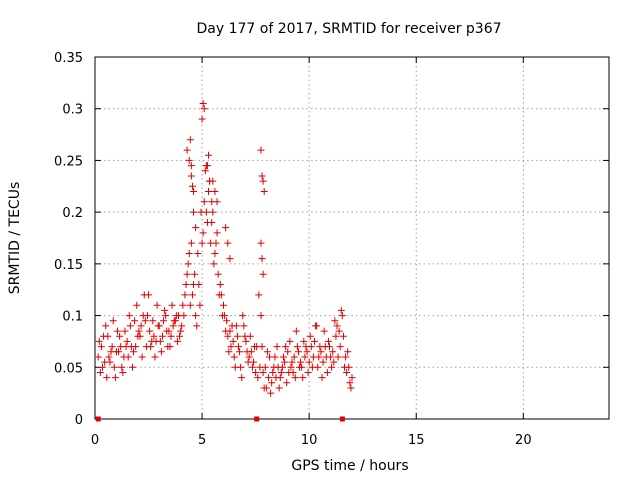 The height and width of the screenshot is (480, 640). What do you see at coordinates (309, 440) in the screenshot?
I see `x-tick-label: 10` at bounding box center [309, 440].